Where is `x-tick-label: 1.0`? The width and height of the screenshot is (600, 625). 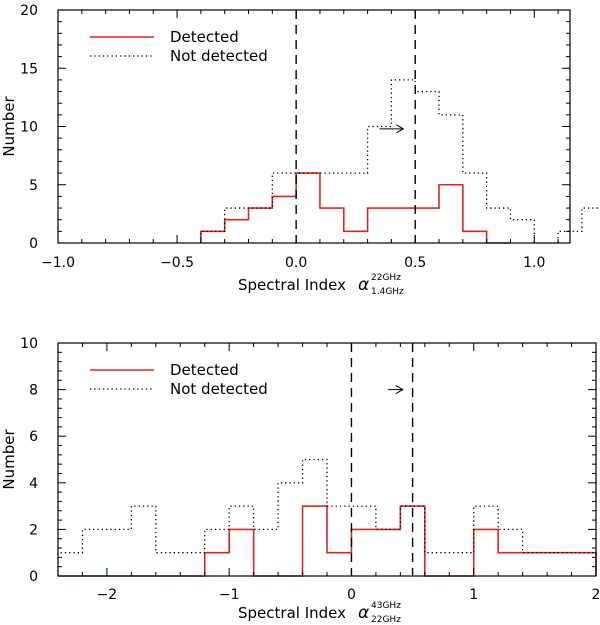
x-tick-label: 1.0 is located at coordinates (534, 263).